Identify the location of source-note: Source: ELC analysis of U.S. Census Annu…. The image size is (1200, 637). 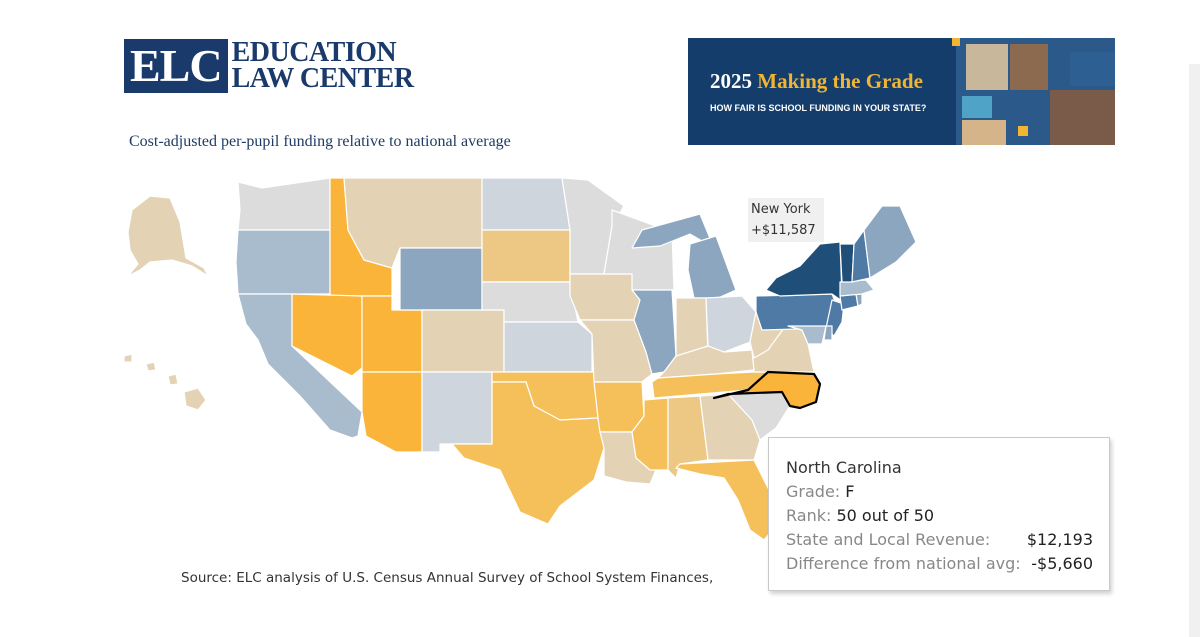
(447, 578).